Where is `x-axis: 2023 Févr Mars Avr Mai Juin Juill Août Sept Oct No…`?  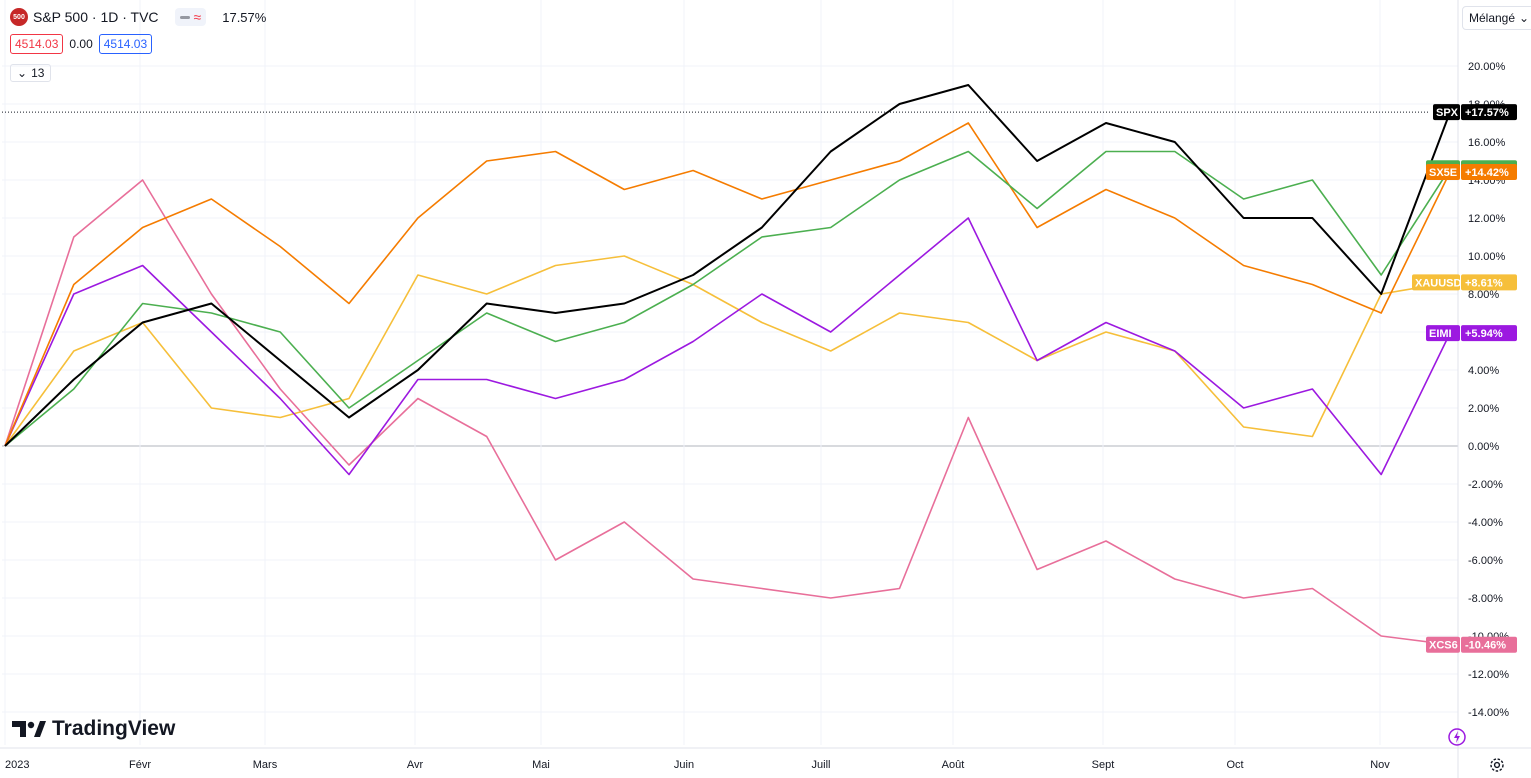 x-axis: 2023 Févr Mars Avr Mai Juin Juill Août Sept Oct No… is located at coordinates (697, 765).